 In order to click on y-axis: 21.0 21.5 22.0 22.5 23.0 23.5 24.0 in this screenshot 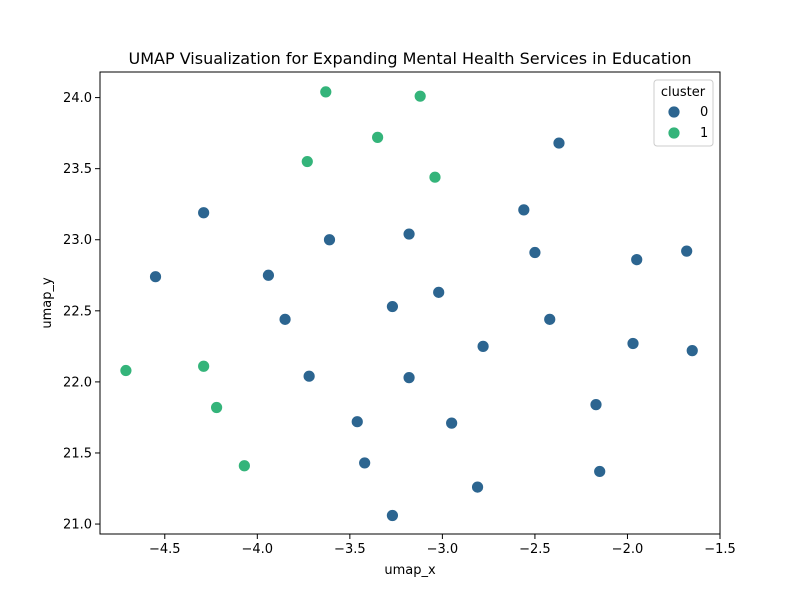, I will do `click(81, 312)`.